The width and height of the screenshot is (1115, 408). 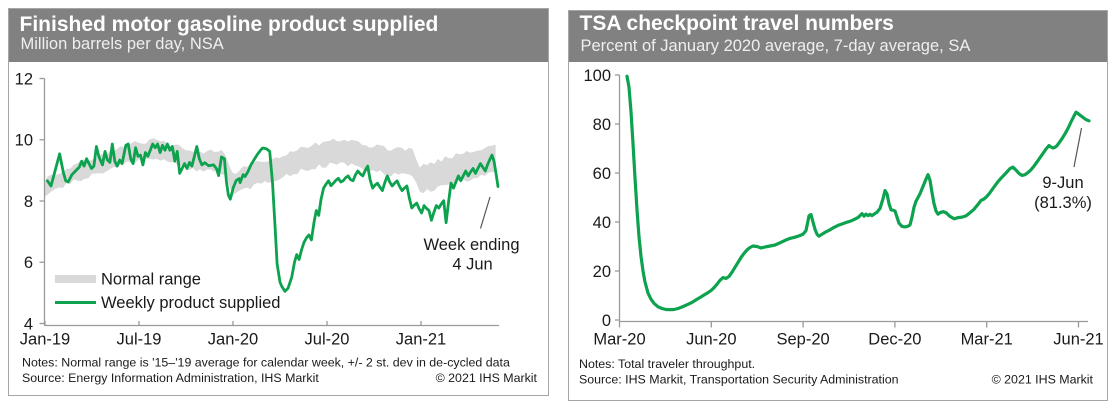 I want to click on svg-text: 9-Jun, so click(x=1062, y=183).